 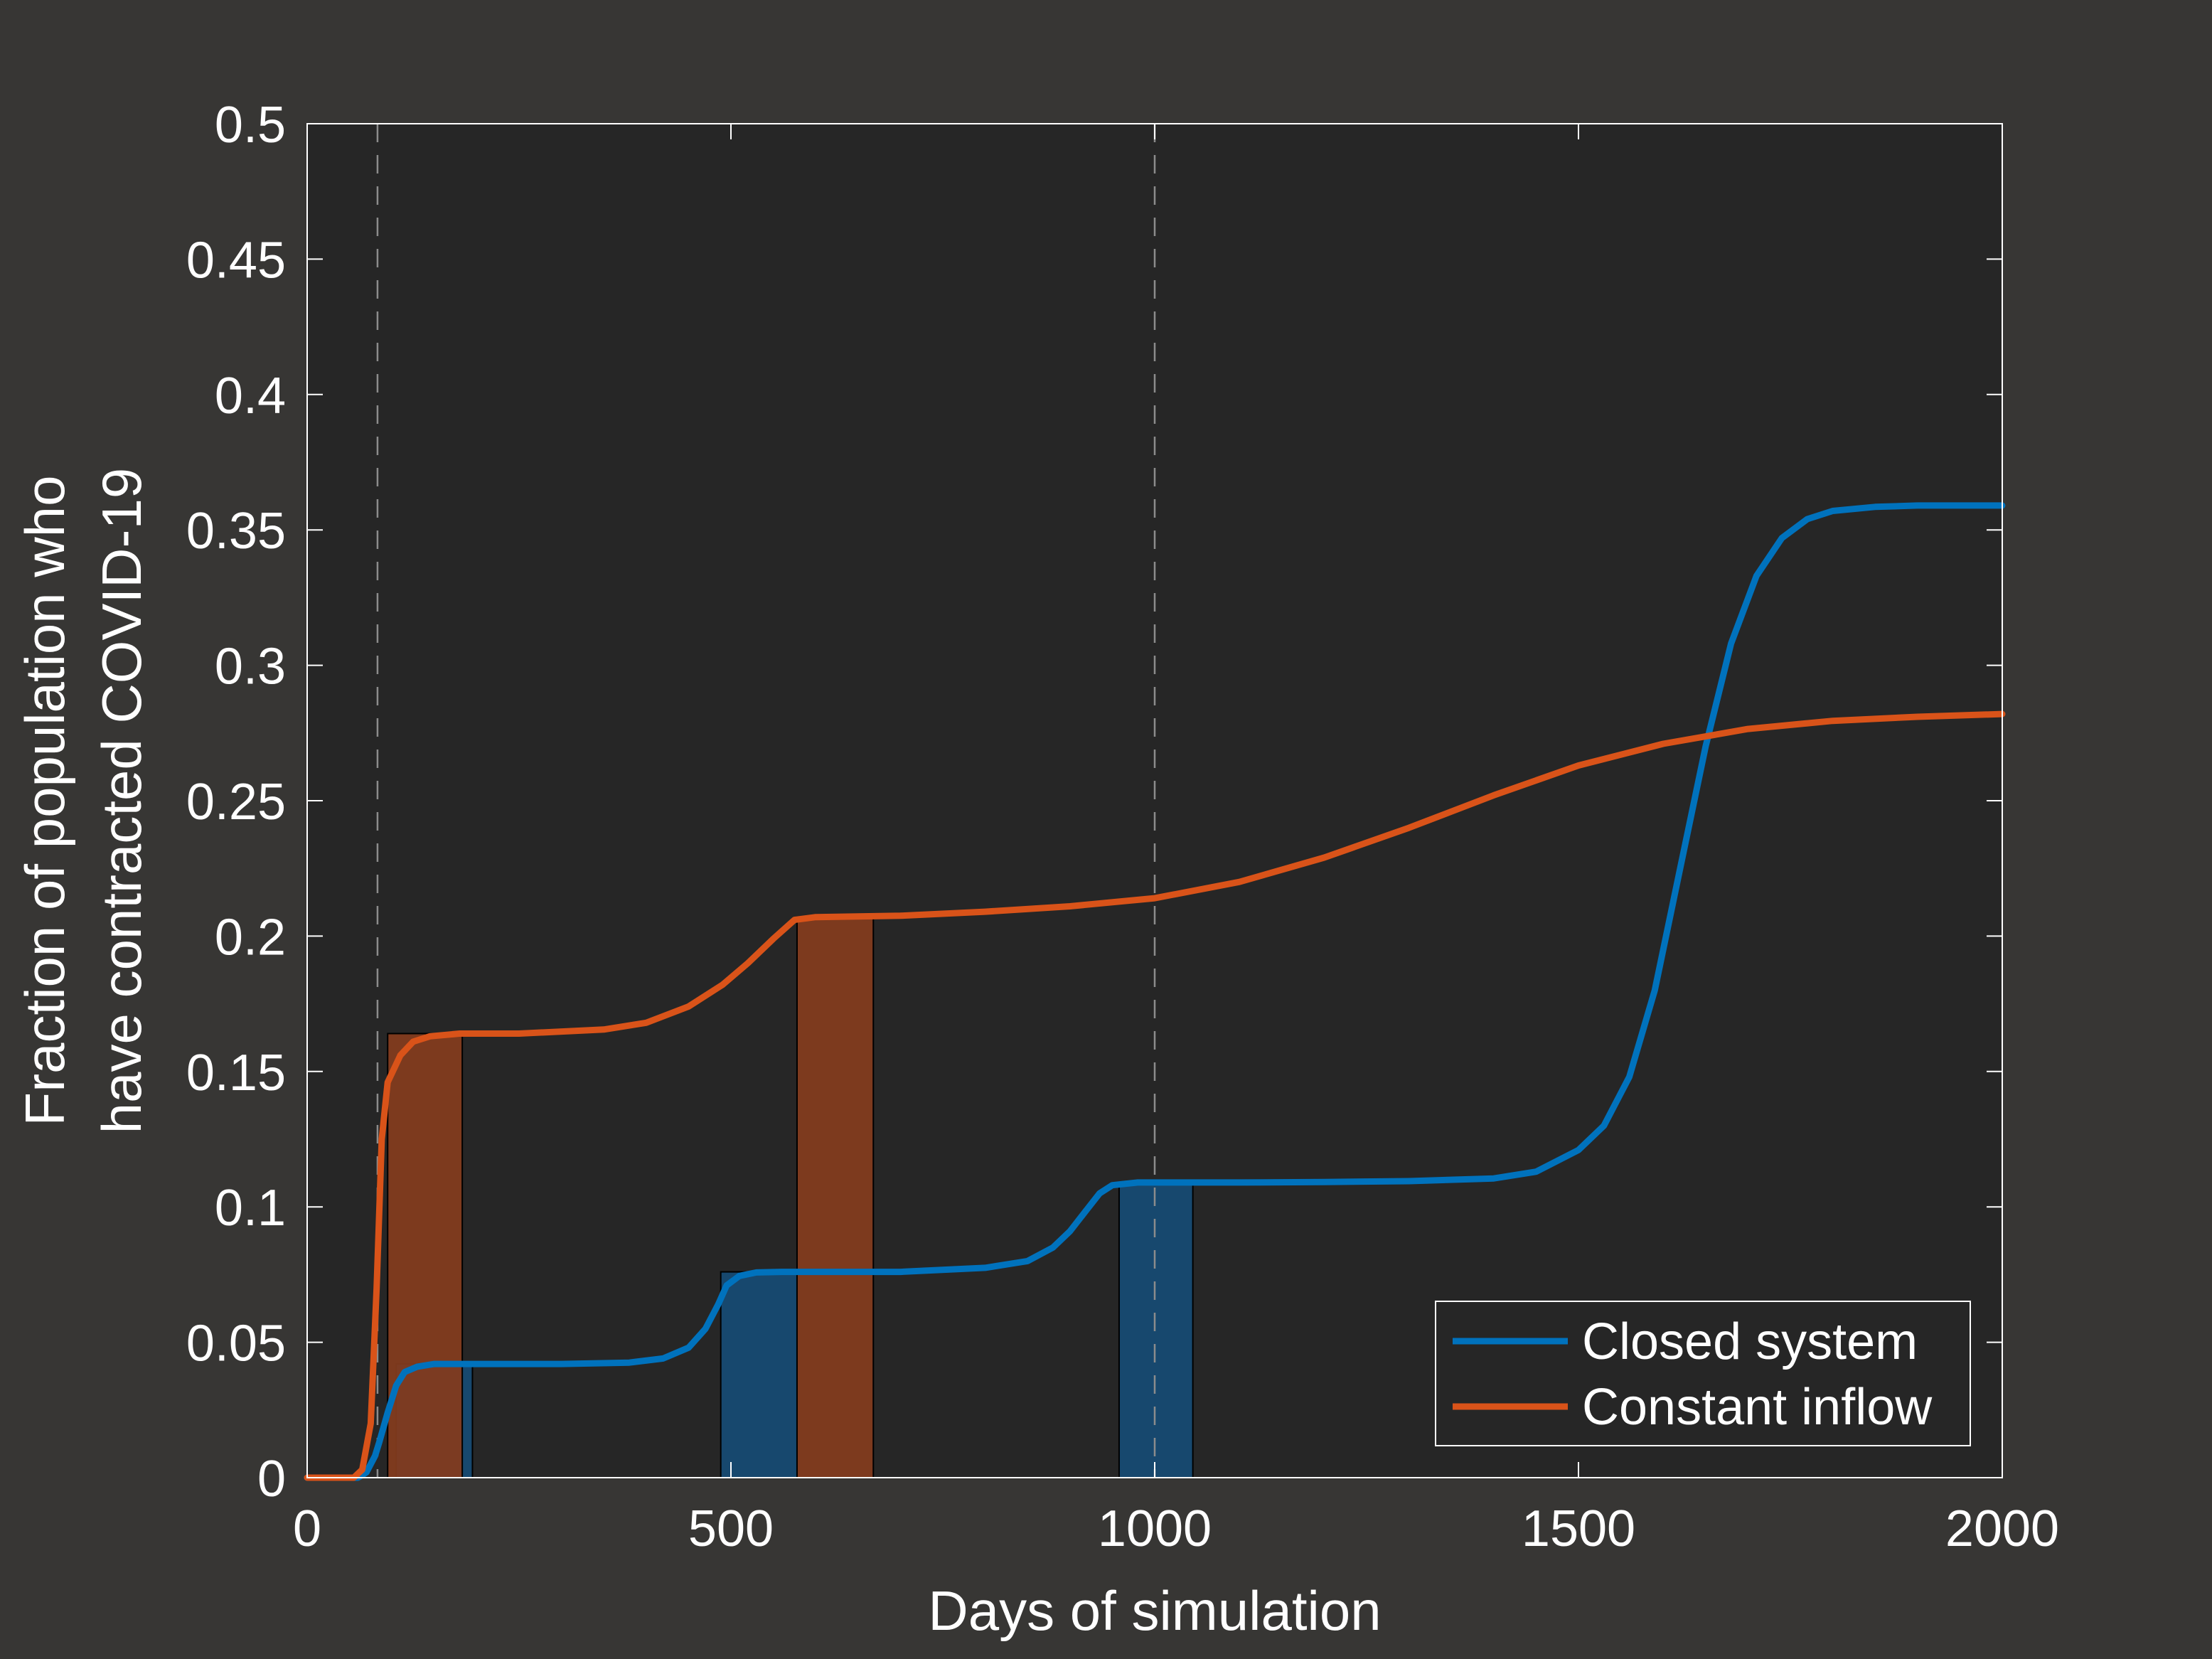 I want to click on legend: Closed system Constant inflow, so click(x=1703, y=1373).